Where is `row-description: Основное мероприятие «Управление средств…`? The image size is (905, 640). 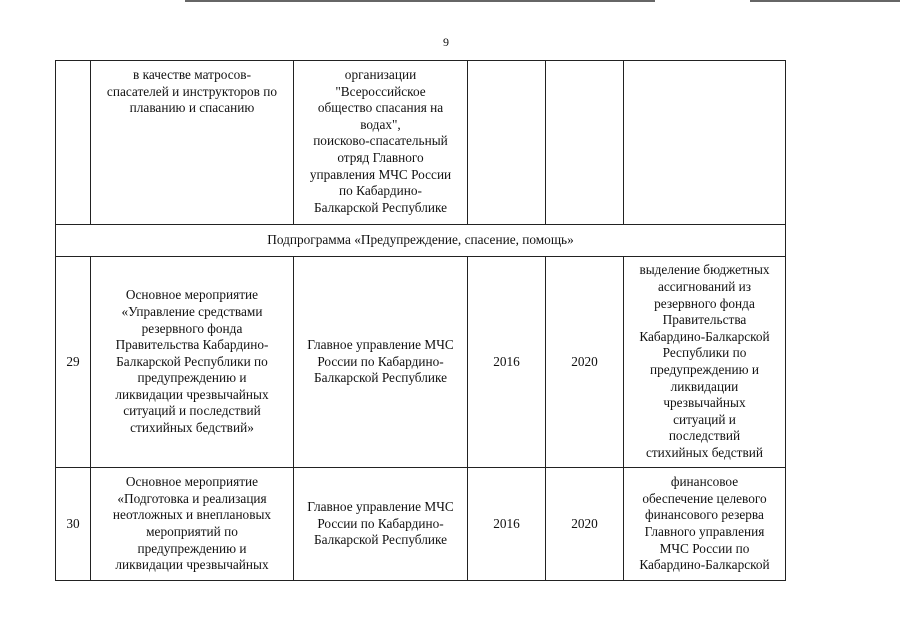 row-description: Основное мероприятие «Управление средств… is located at coordinates (192, 362).